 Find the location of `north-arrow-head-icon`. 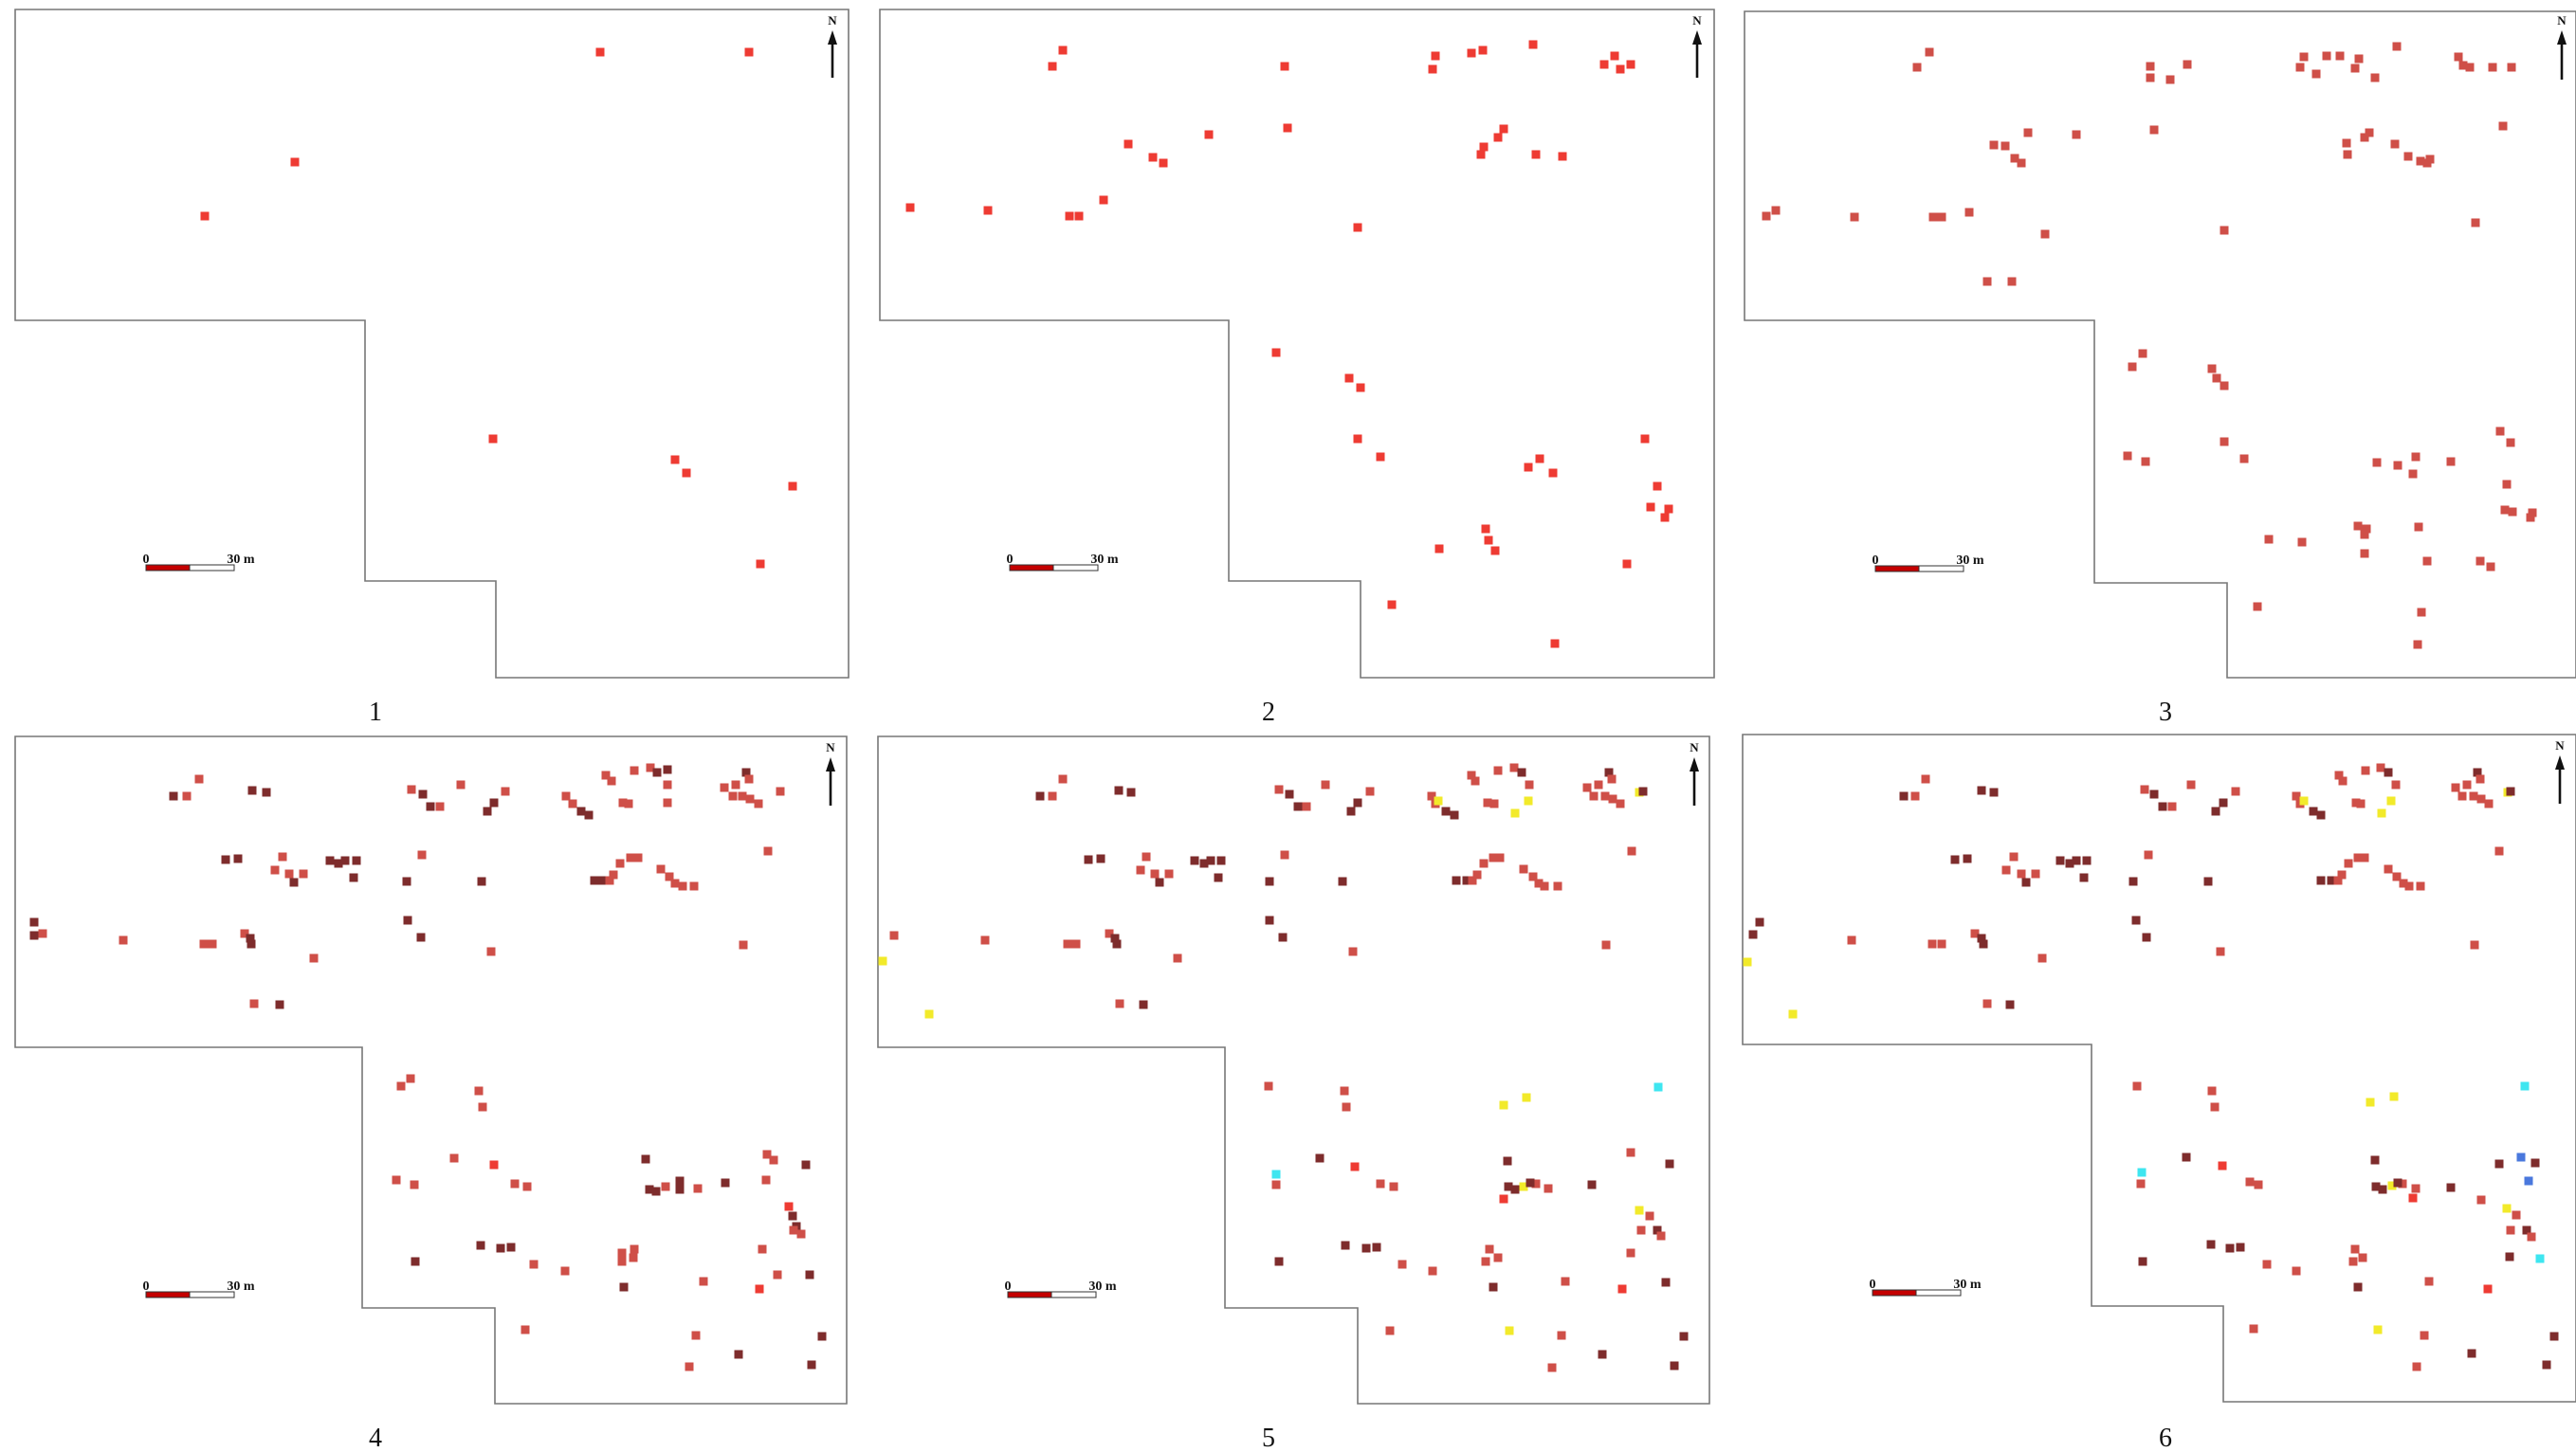

north-arrow-head-icon is located at coordinates (830, 764).